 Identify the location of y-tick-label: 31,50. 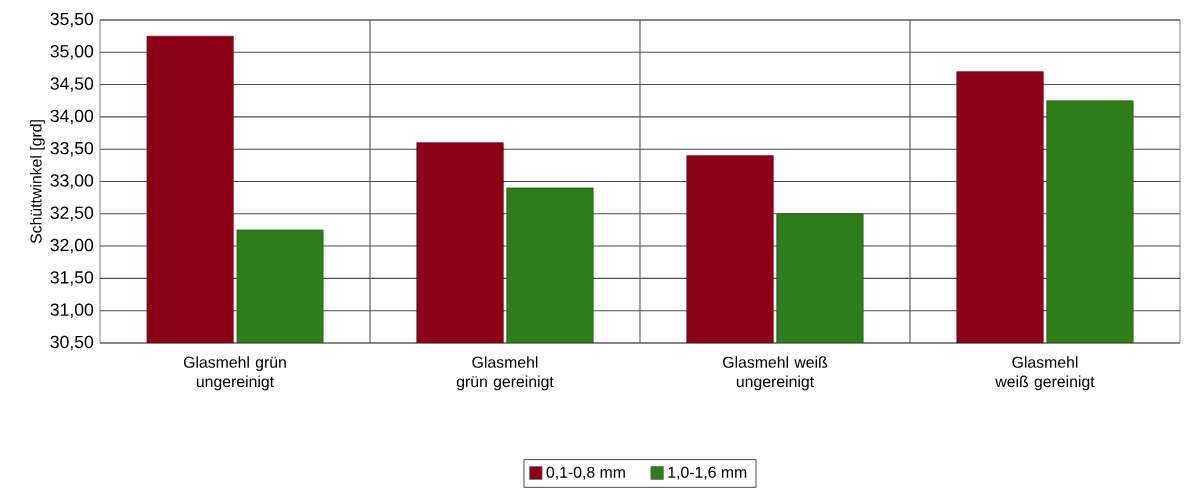
(72, 278).